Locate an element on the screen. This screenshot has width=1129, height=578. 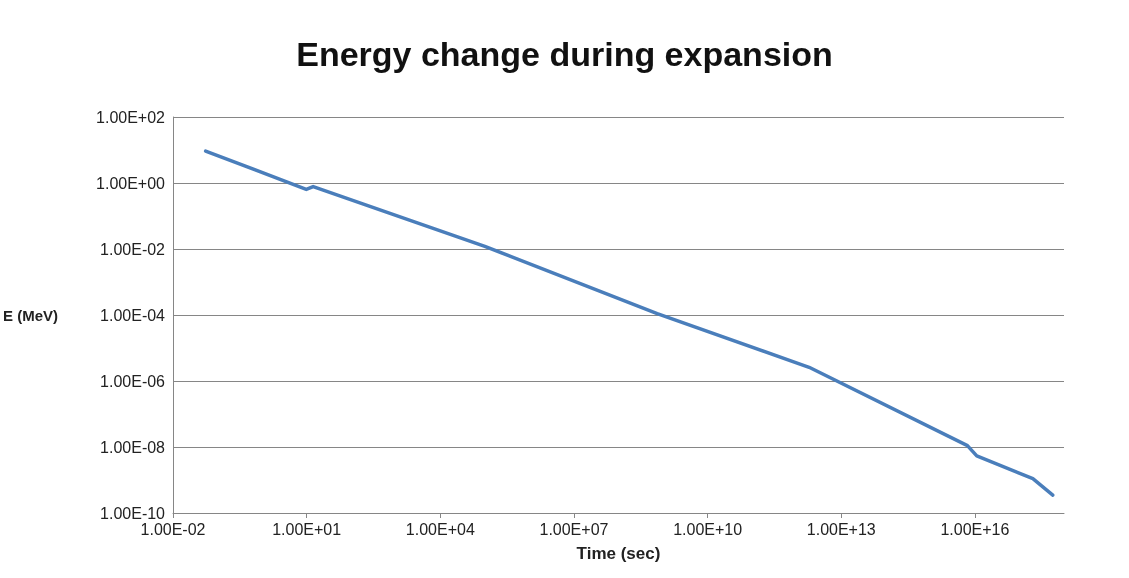
x-tick-label: 1.00E+13 is located at coordinates (841, 529).